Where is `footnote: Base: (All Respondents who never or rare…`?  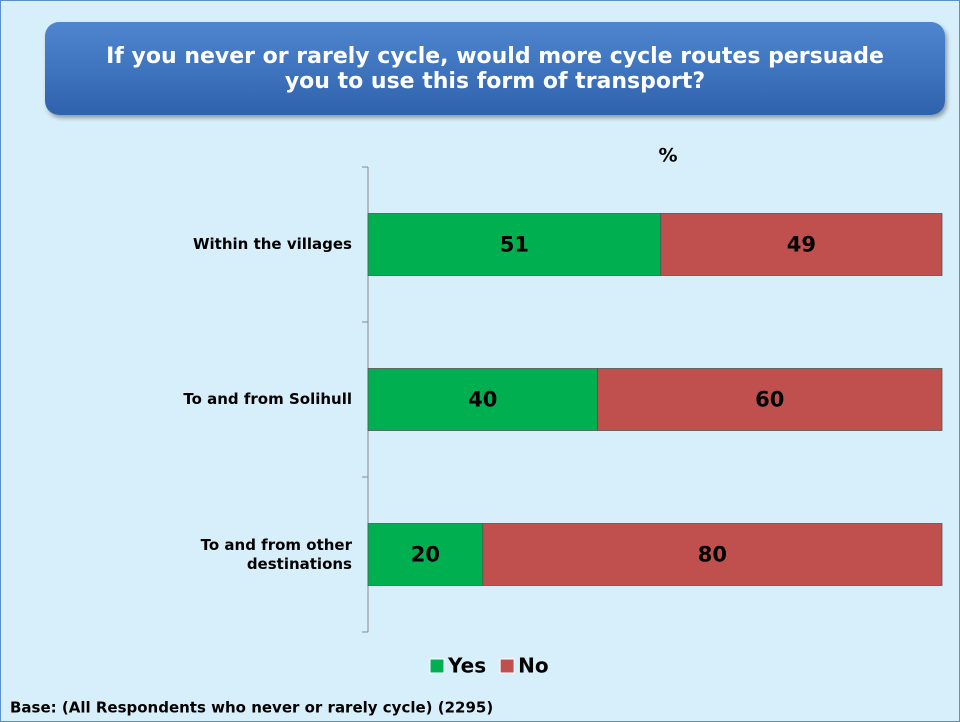
footnote: Base: (All Respondents who never or rare… is located at coordinates (251, 708).